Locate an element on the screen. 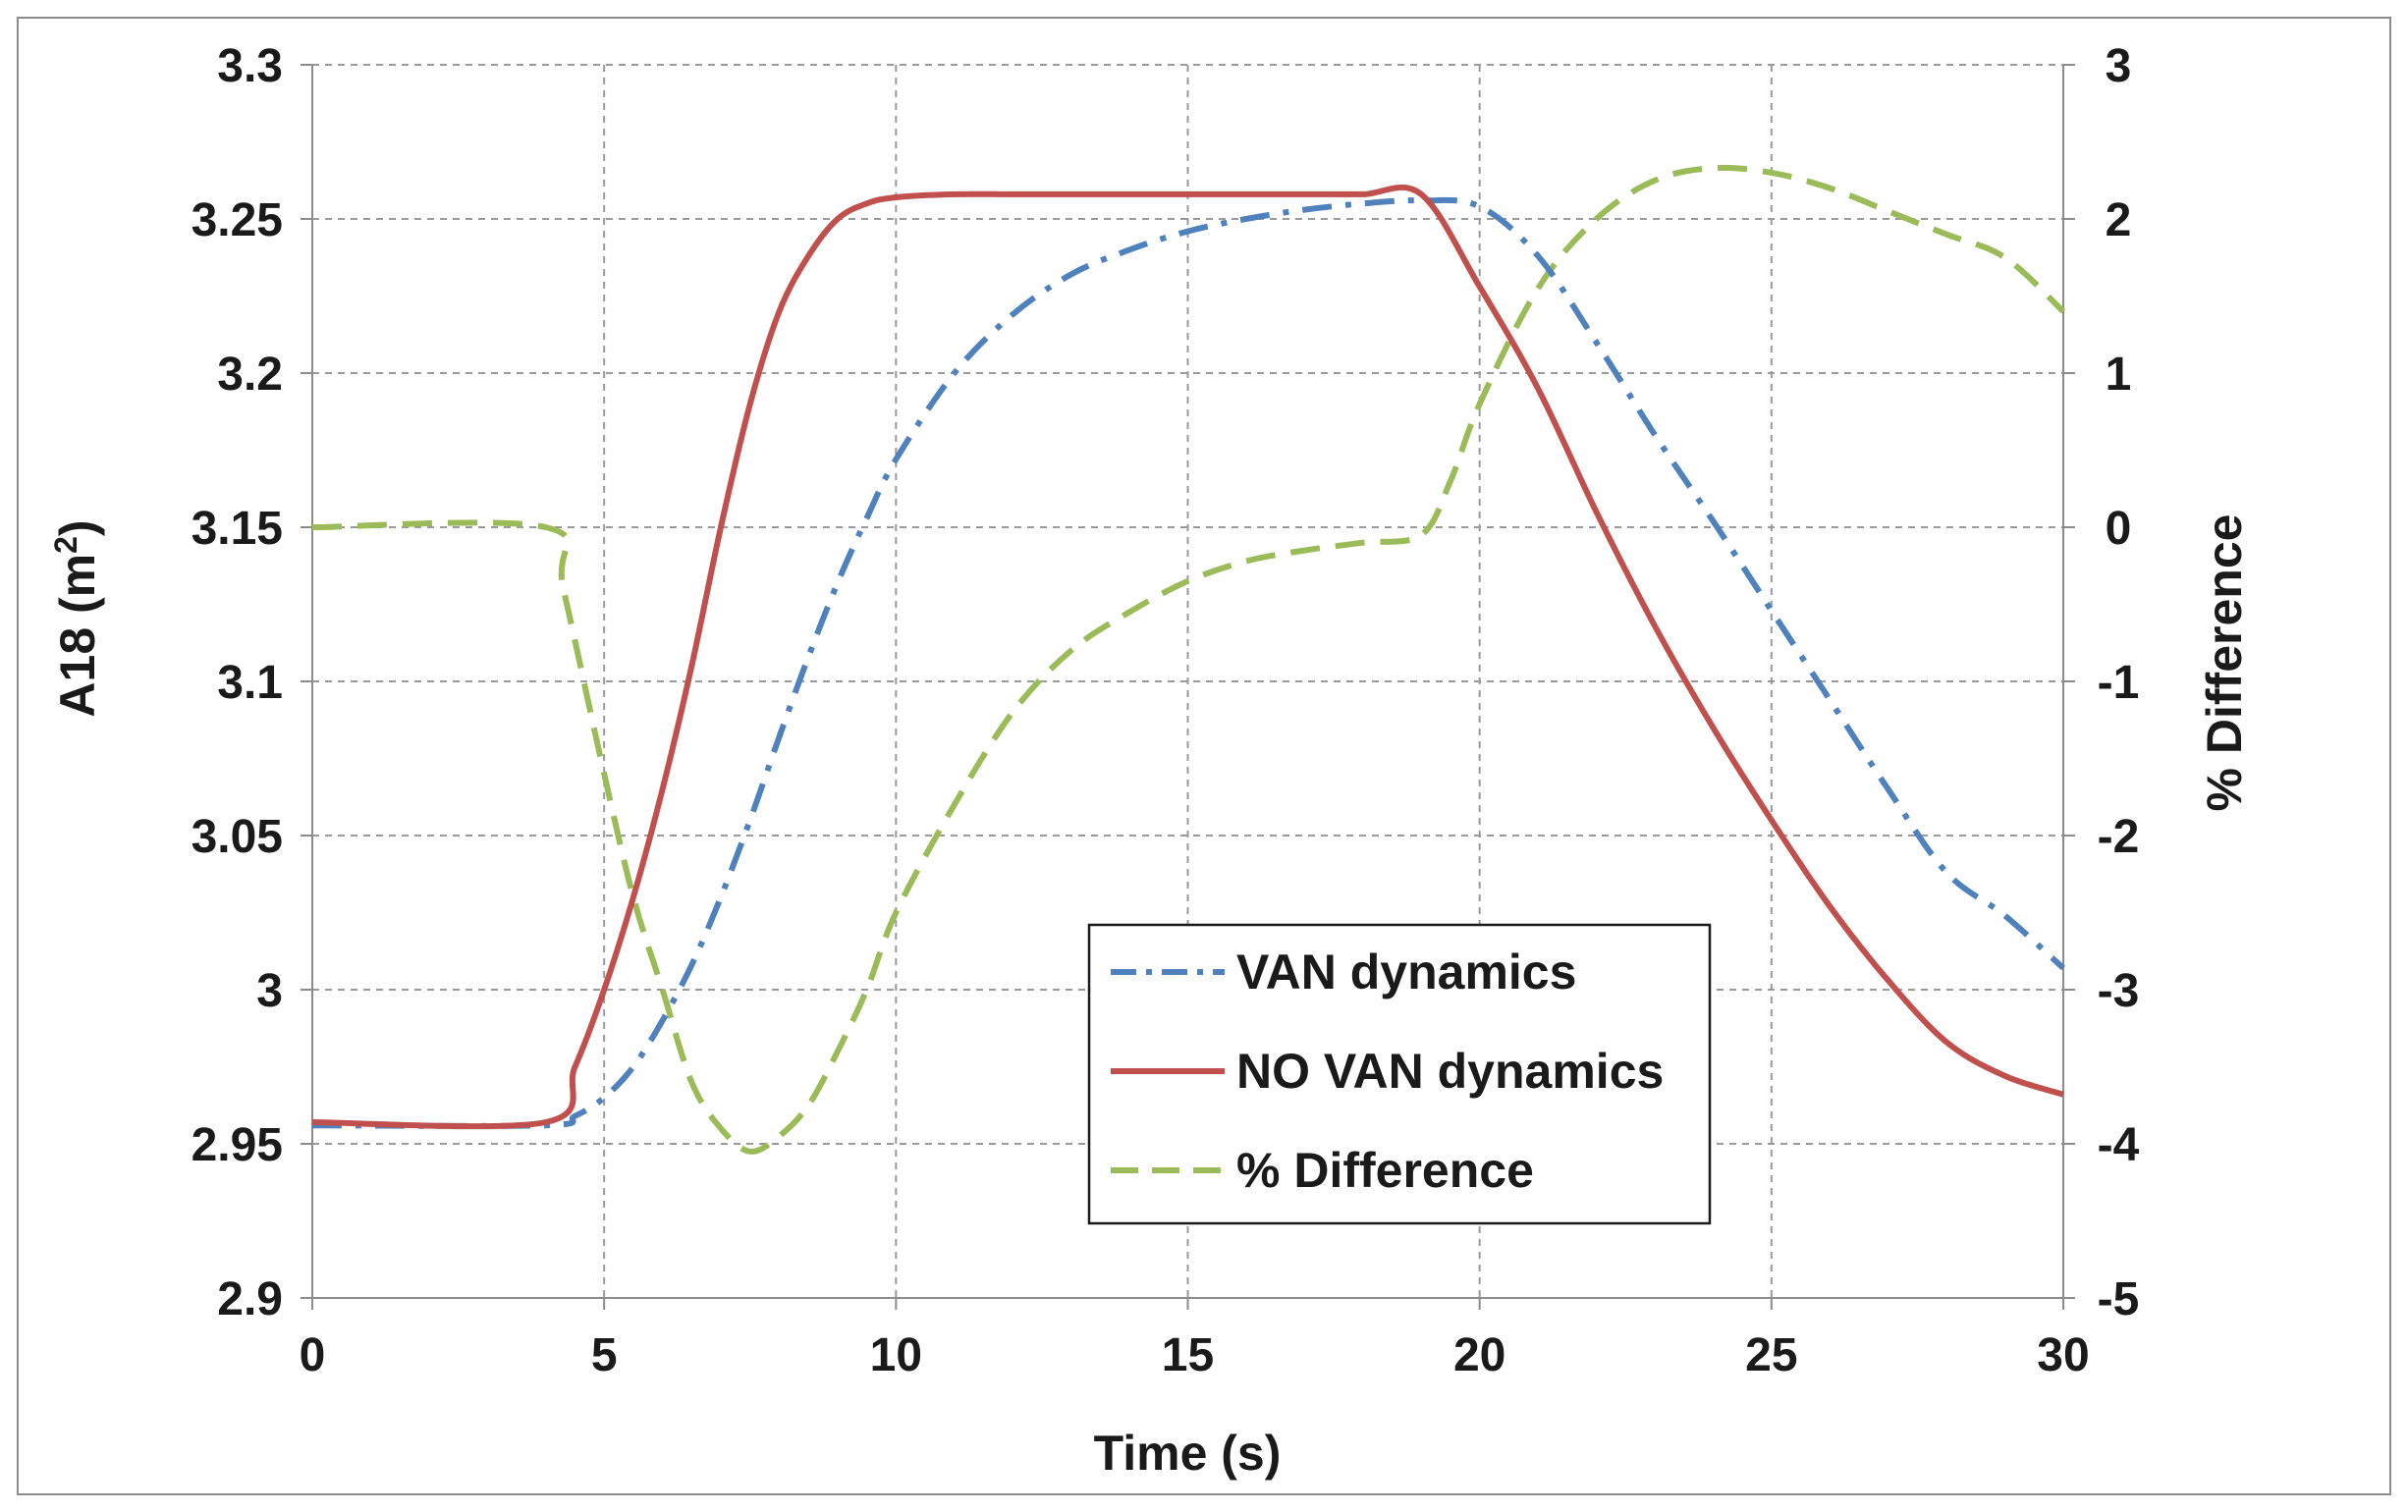  y-right-tick-label: 2 is located at coordinates (2119, 220).